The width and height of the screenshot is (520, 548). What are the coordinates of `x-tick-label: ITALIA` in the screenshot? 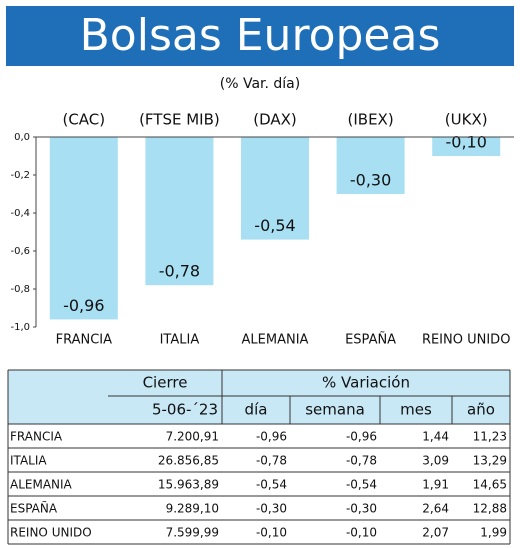 It's located at (180, 340).